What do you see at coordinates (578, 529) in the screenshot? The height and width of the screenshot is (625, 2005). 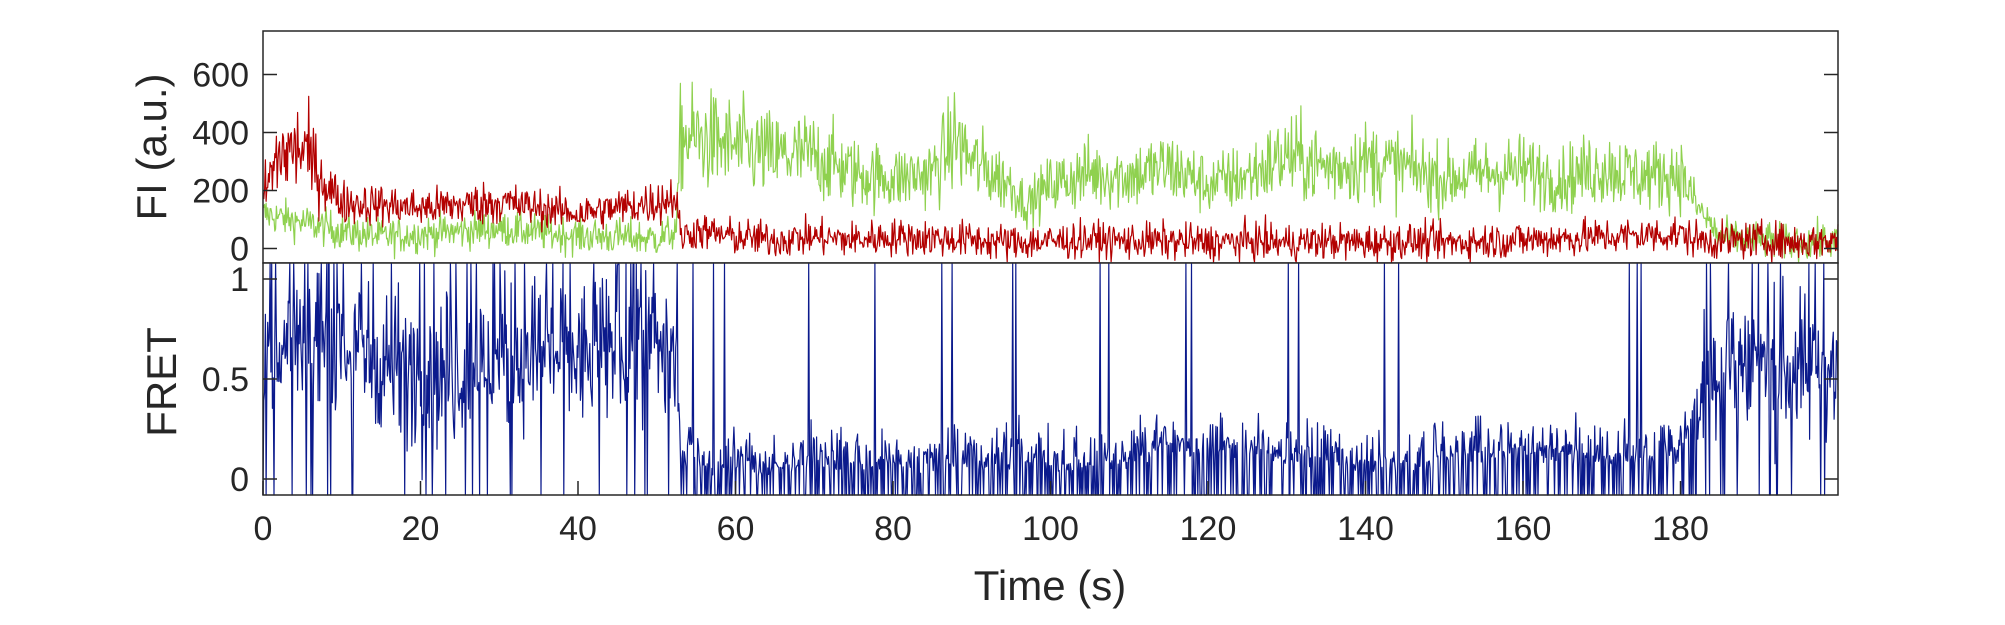 I see `x-tick-label: 40` at bounding box center [578, 529].